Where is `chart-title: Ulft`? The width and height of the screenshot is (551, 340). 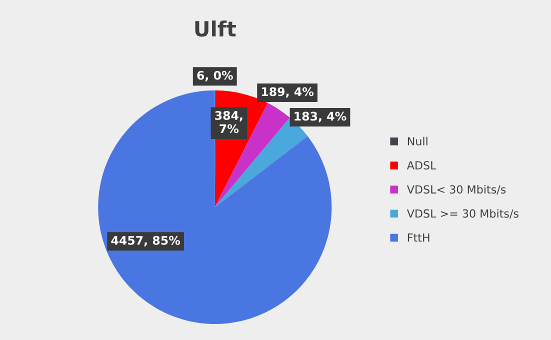 chart-title: Ulft is located at coordinates (215, 28).